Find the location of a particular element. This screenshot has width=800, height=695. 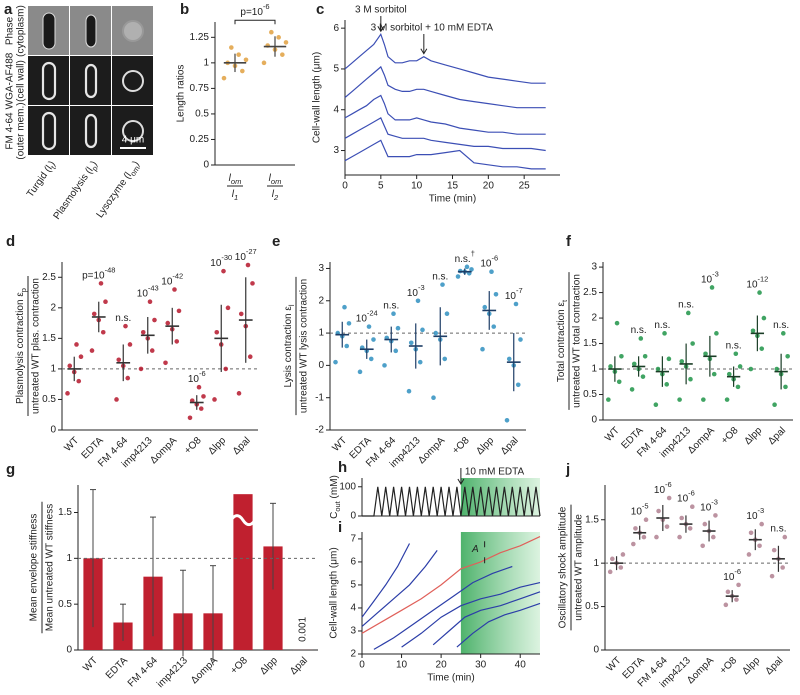

column-label: Lysozyme (lom) is located at coordinates (118, 190).